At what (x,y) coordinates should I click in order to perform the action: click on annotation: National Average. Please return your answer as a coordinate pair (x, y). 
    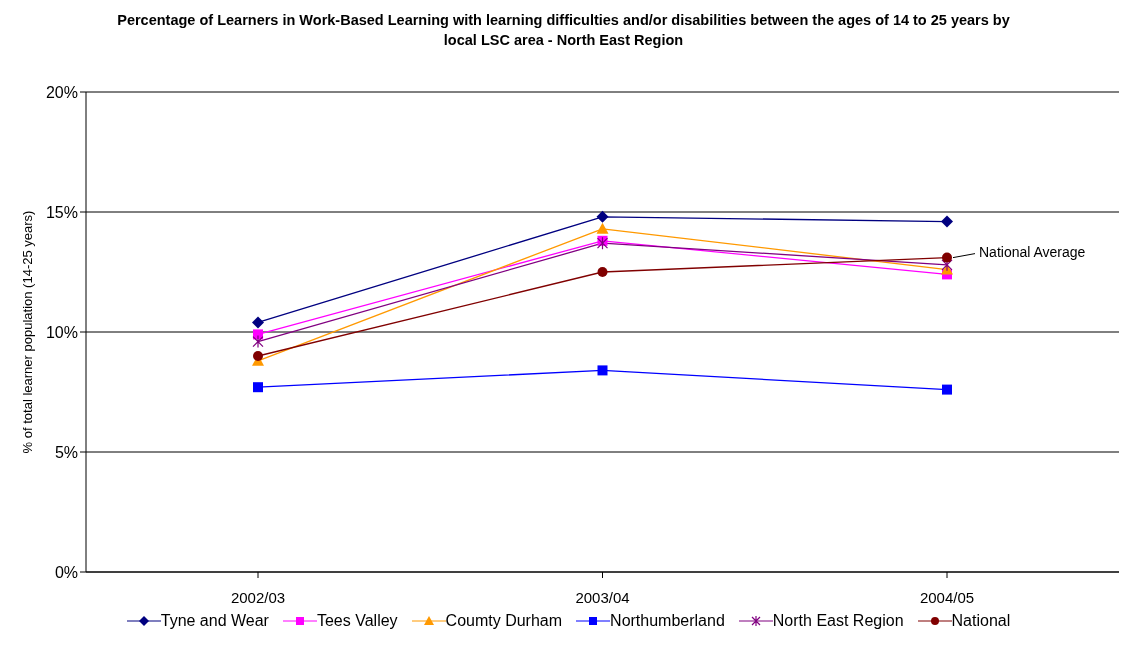
    Looking at the image, I should click on (1032, 252).